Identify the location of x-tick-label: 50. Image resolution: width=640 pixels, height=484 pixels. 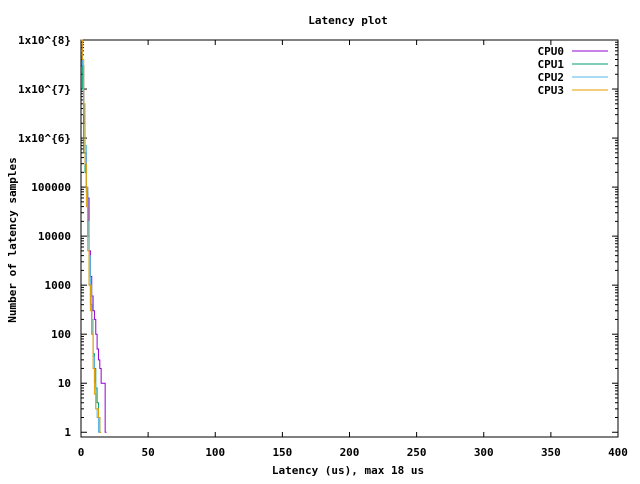
(148, 452).